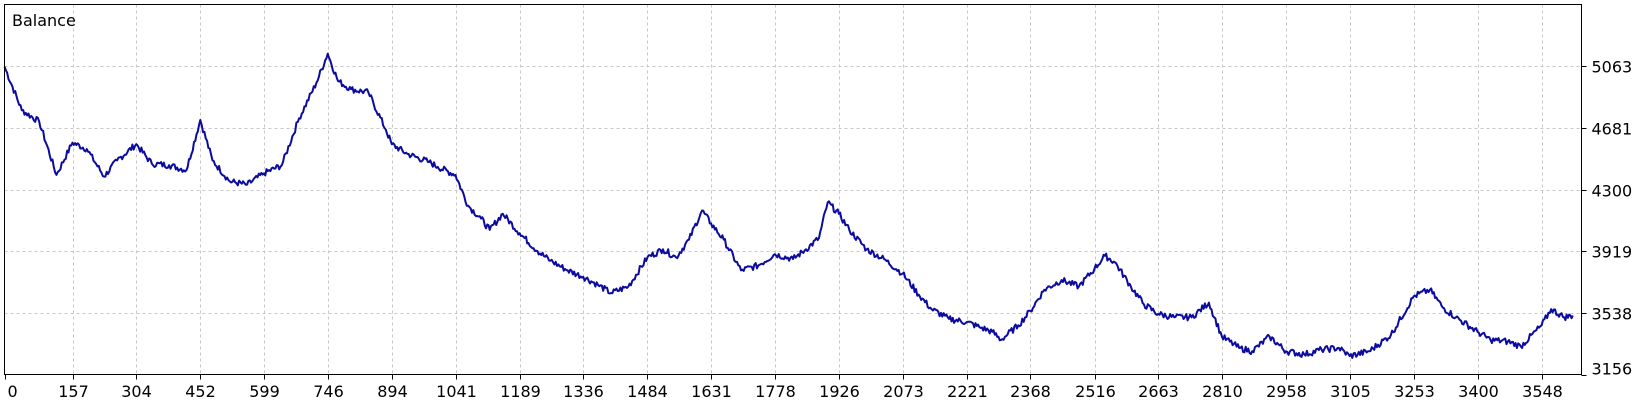 The height and width of the screenshot is (404, 1640). What do you see at coordinates (1030, 391) in the screenshot?
I see `x-tick-label: 2368` at bounding box center [1030, 391].